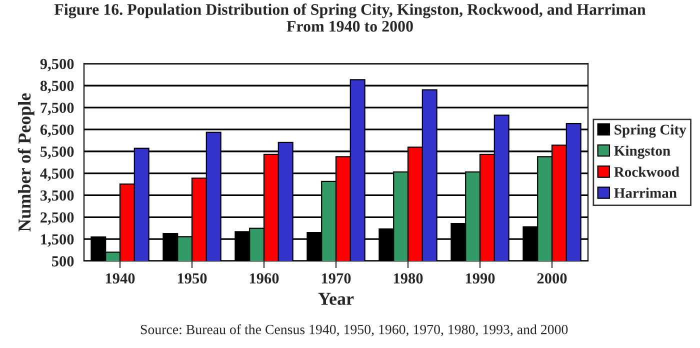  What do you see at coordinates (264, 278) in the screenshot?
I see `x-tick-label: 1960` at bounding box center [264, 278].